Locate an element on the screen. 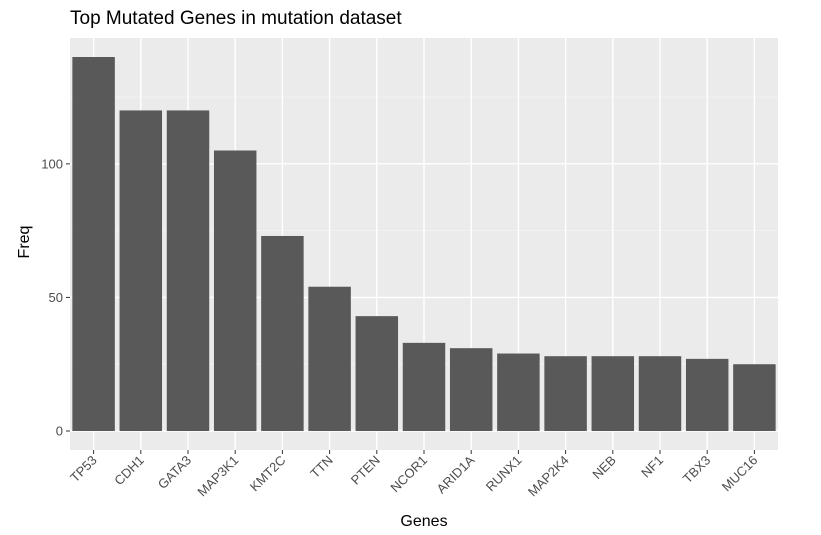 Image resolution: width=821 pixels, height=535 pixels. y-tick-label: 0 is located at coordinates (59, 431).